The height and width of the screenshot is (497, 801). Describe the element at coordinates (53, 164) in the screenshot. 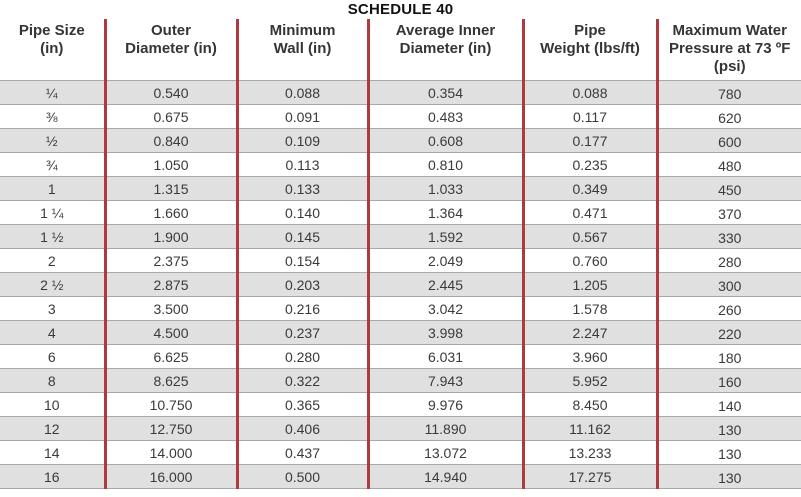

I see `table-cell: ¾` at that location.